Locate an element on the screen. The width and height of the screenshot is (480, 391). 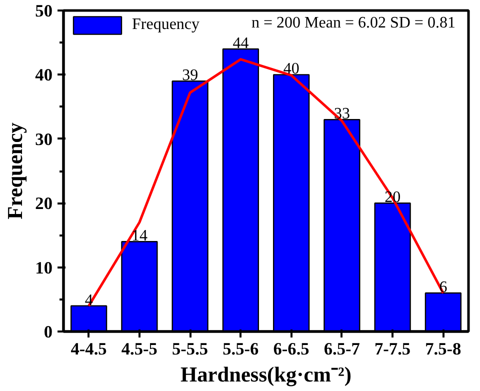
x-tick-label: 7-7.5 is located at coordinates (392, 349).